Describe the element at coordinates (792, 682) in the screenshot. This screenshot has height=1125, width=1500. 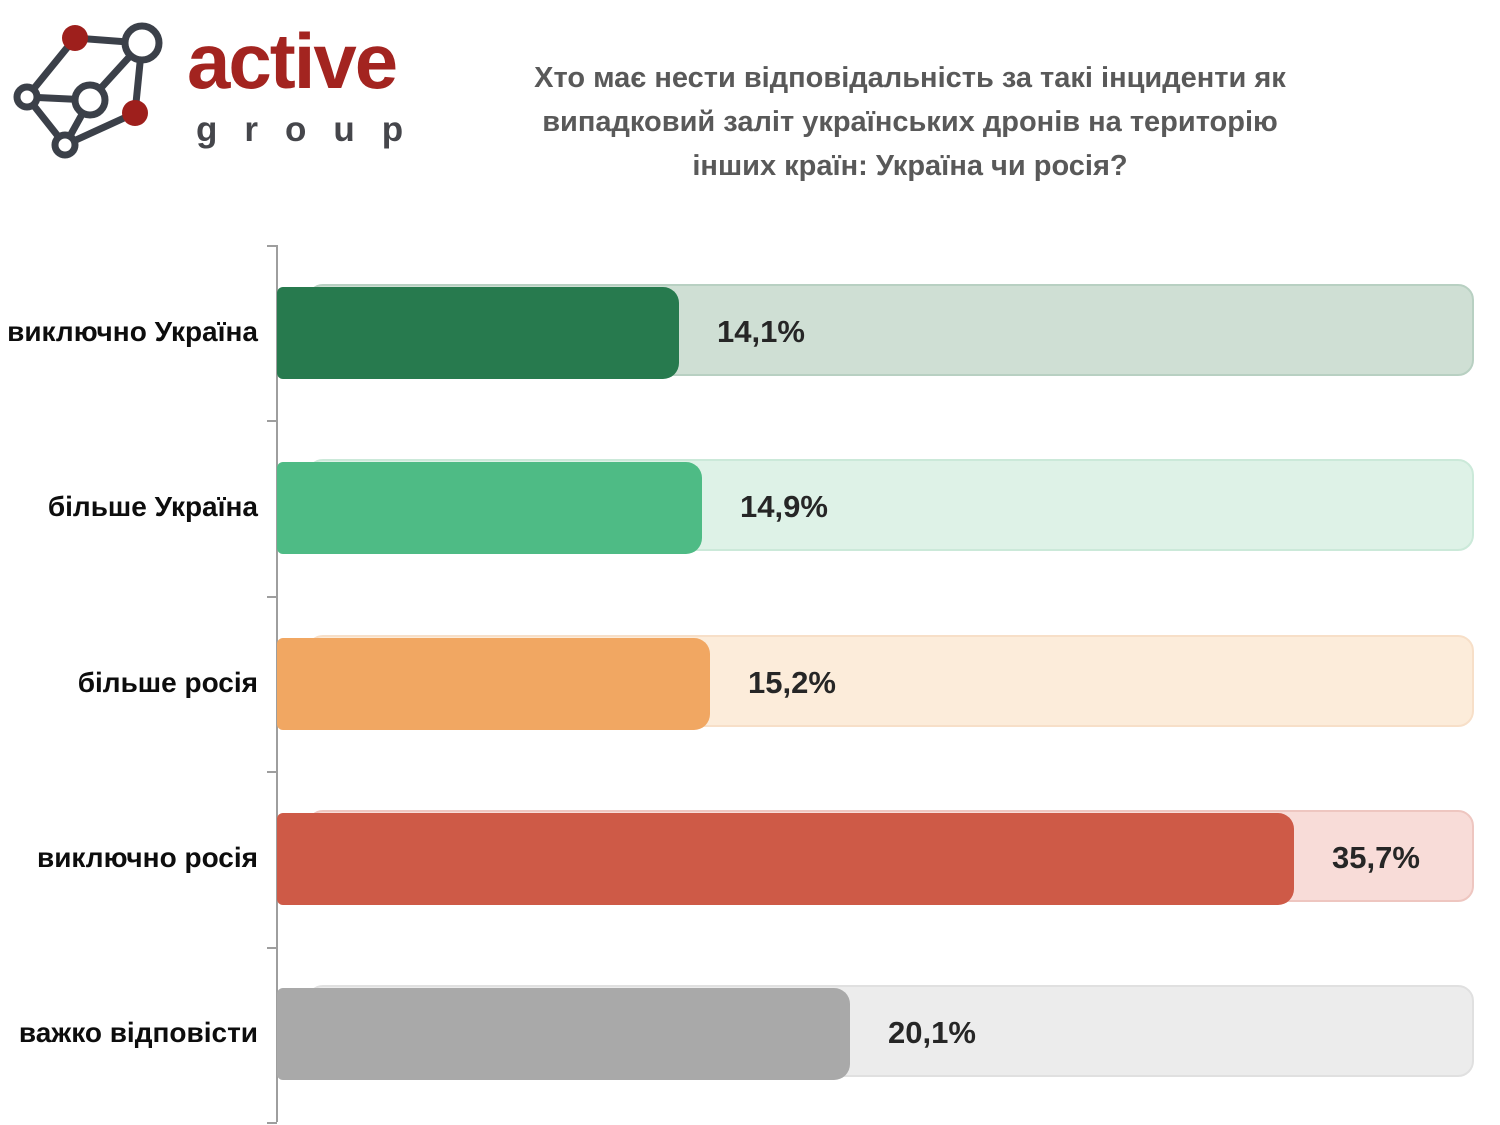
I see `value-label: 15,2%` at that location.